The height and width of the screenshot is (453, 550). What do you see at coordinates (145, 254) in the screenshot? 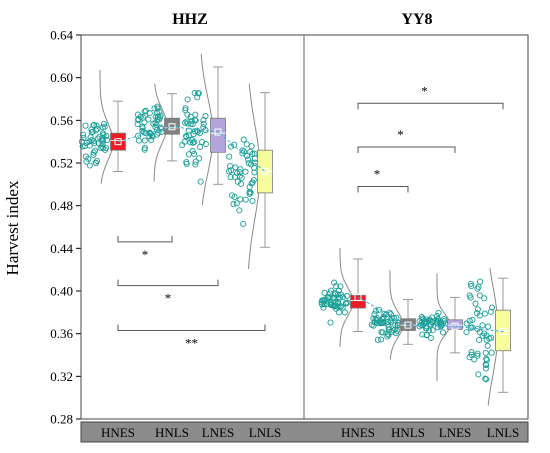
I see `significance-label: *` at bounding box center [145, 254].